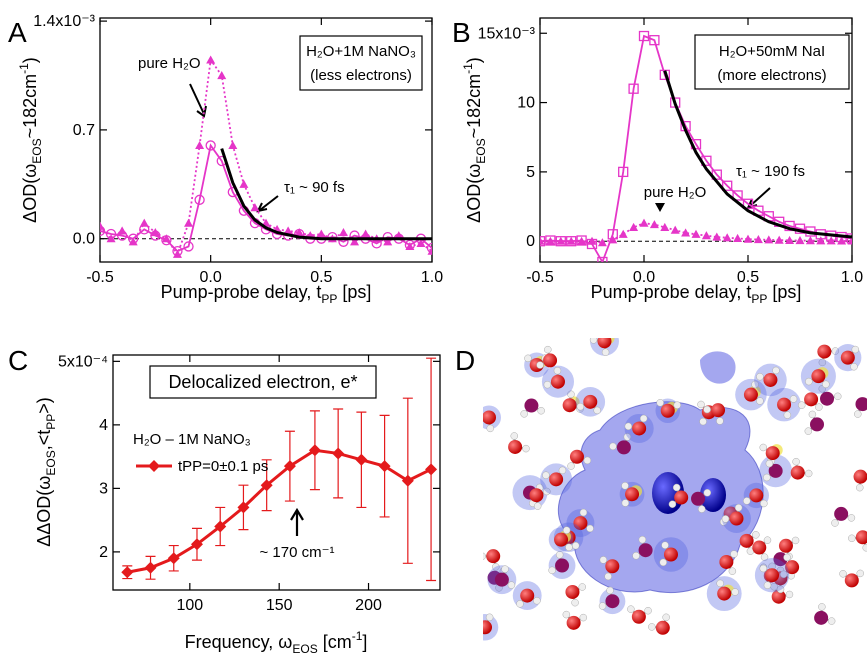 This screenshot has height=654, width=867. What do you see at coordinates (84, 130) in the screenshot?
I see `y-tick-label: 0.7` at bounding box center [84, 130].